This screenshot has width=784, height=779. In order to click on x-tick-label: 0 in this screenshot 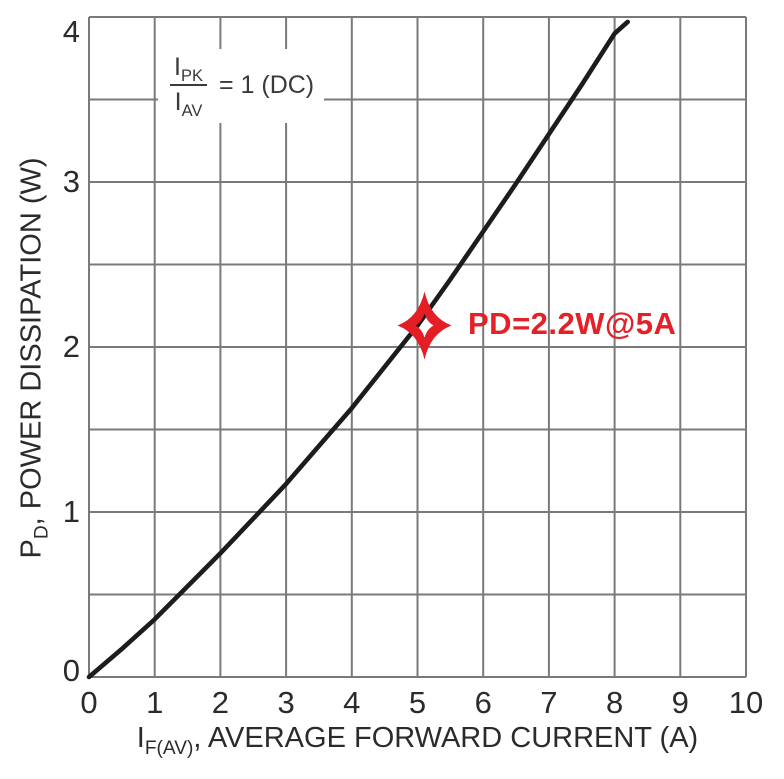, I will do `click(89, 702)`.